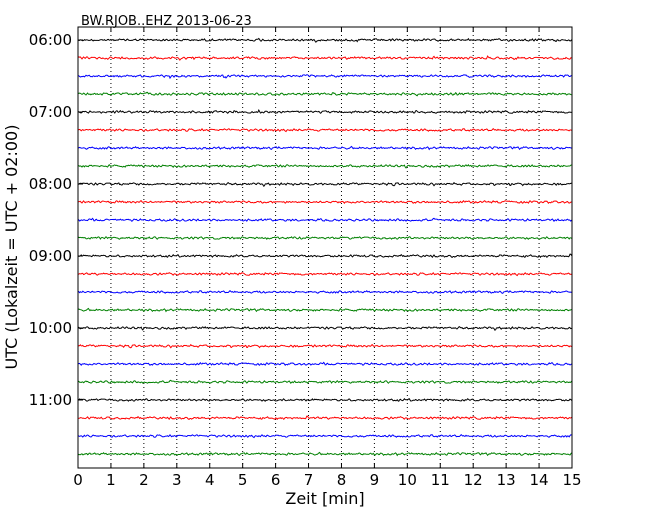  I want to click on x-tick-label: 15, so click(571, 480).